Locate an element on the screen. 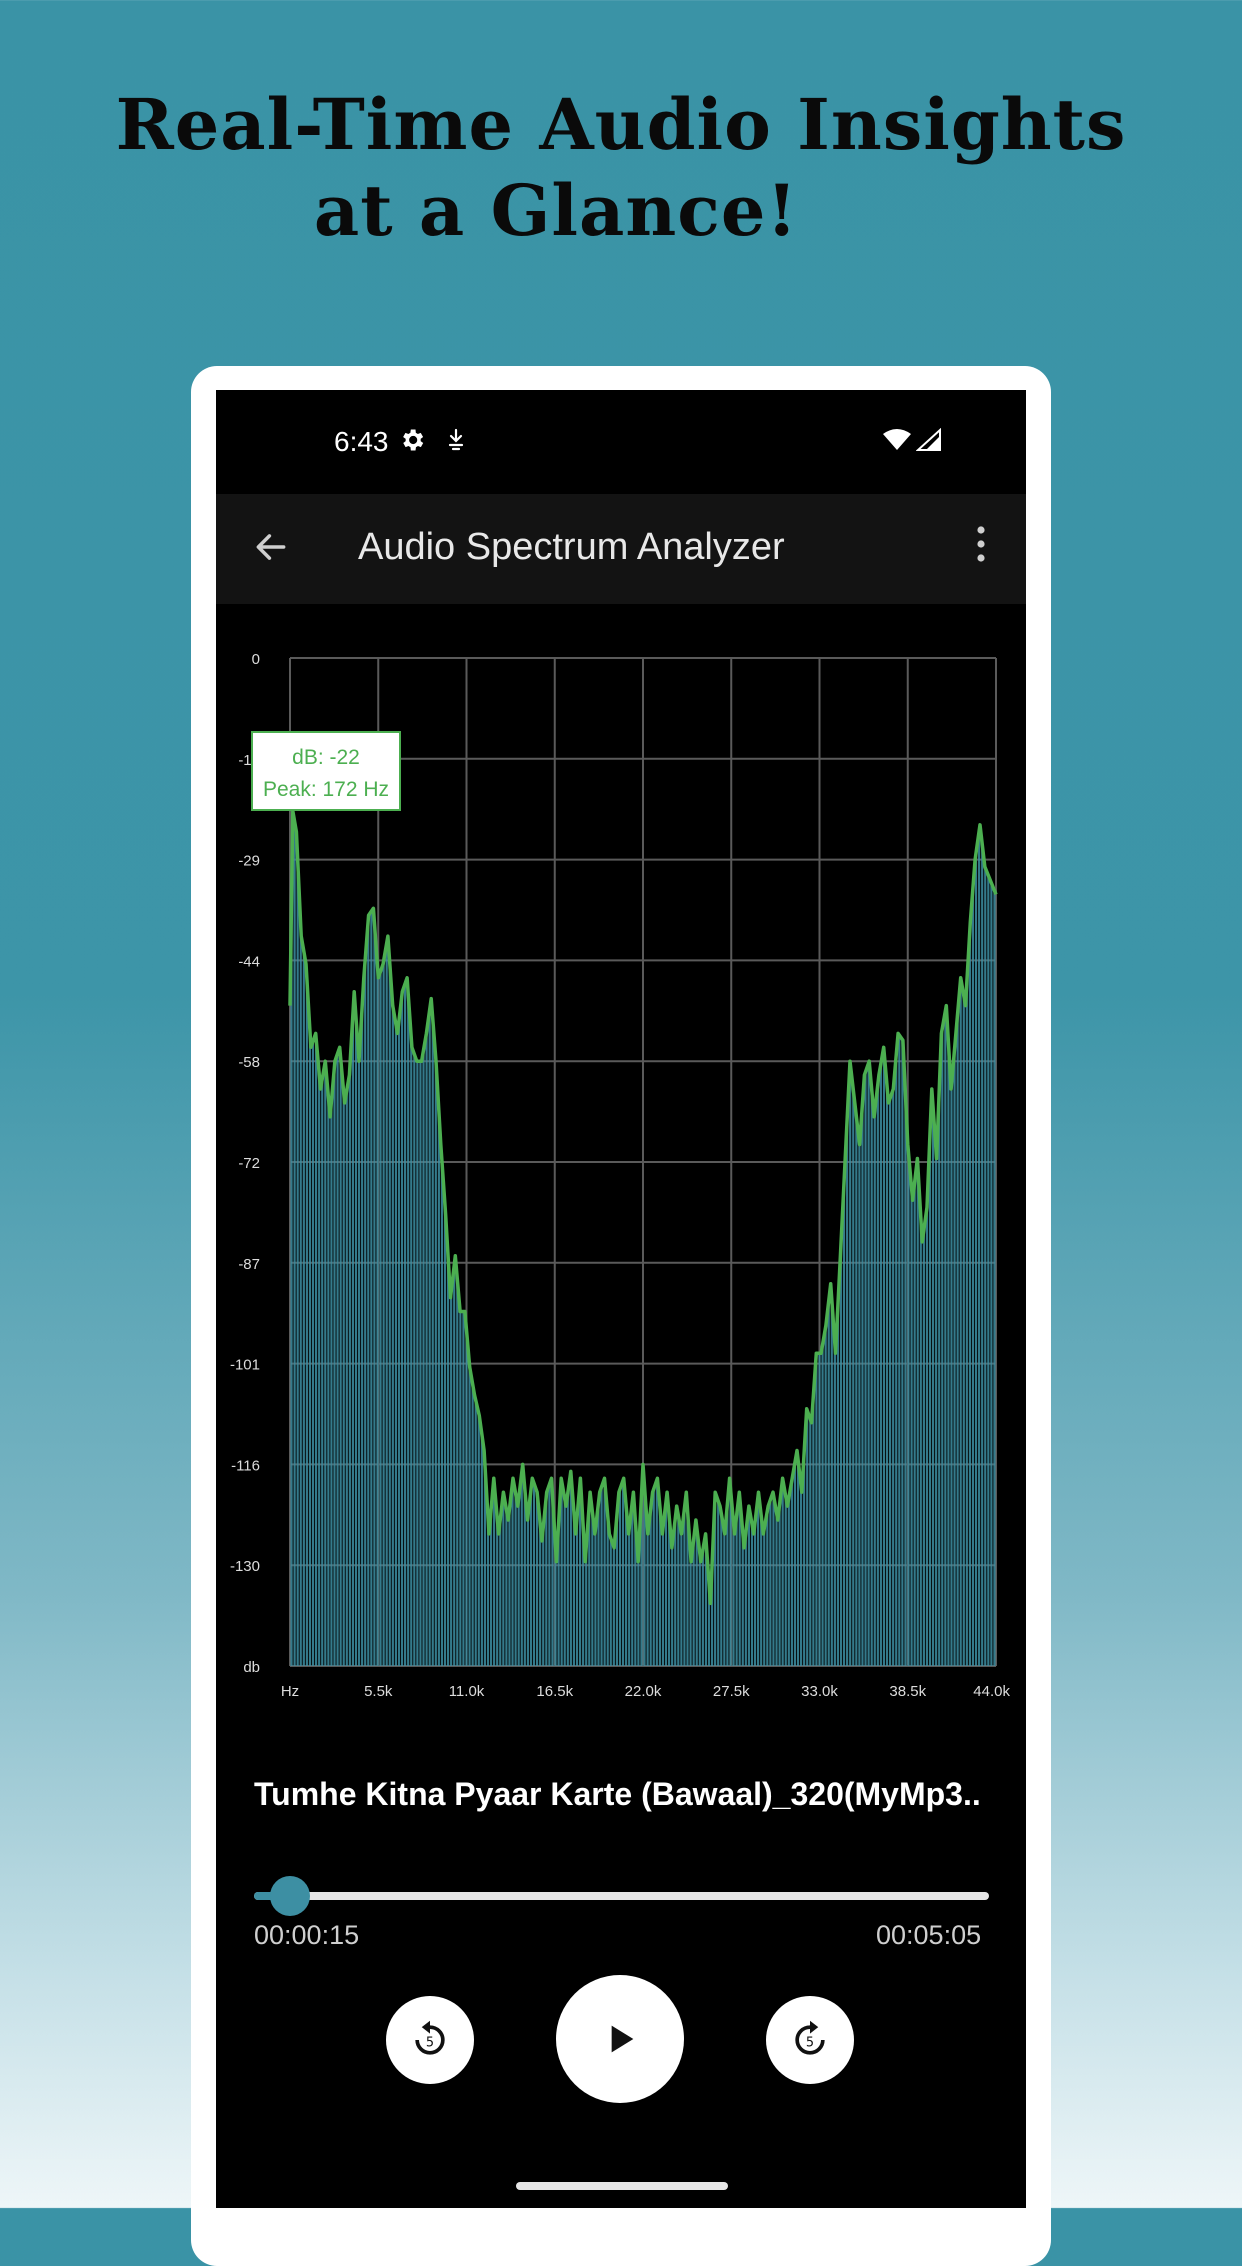 The width and height of the screenshot is (1242, 2266). x-tick-label: 44.0k is located at coordinates (991, 1691).